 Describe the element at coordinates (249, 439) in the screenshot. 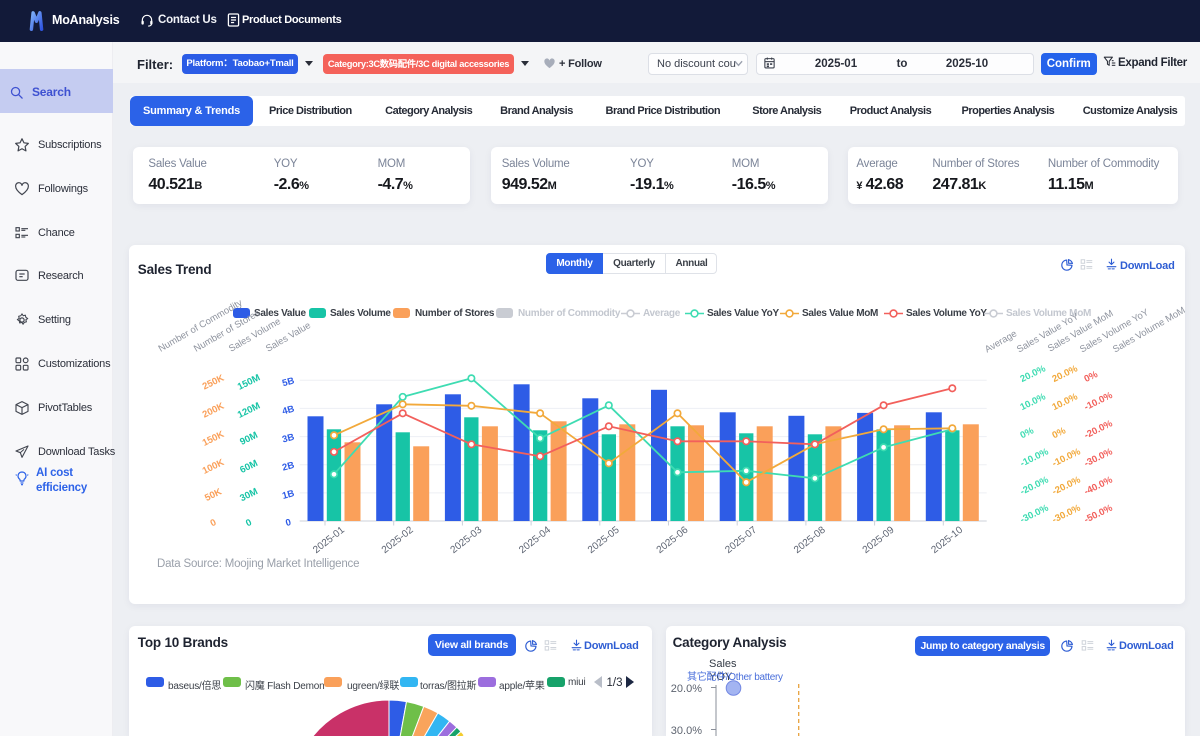

I see `svg-text: 90M` at that location.